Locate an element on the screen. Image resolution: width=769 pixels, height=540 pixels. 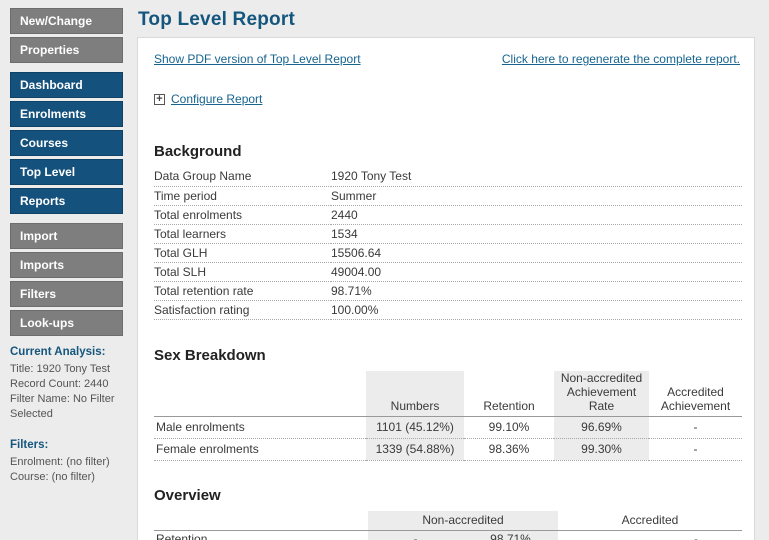
row-value: 98.71% is located at coordinates (536, 291).